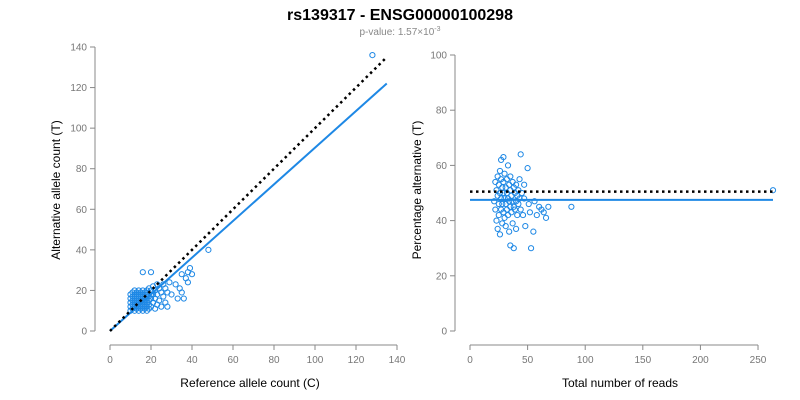 The height and width of the screenshot is (400, 800). What do you see at coordinates (82, 210) in the screenshot?
I see `allele-counts-y-tick-label: 60` at bounding box center [82, 210].